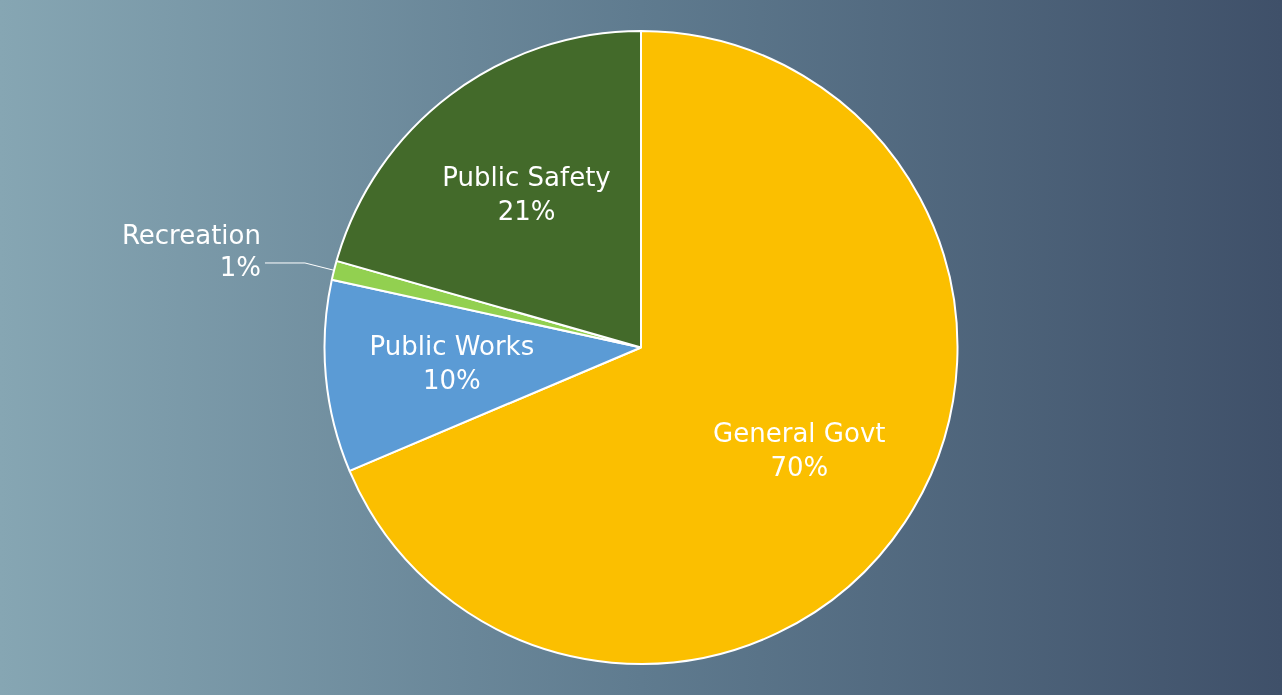 The width and height of the screenshot is (1282, 695). I want to click on slice-label: Public Safety, so click(526, 176).